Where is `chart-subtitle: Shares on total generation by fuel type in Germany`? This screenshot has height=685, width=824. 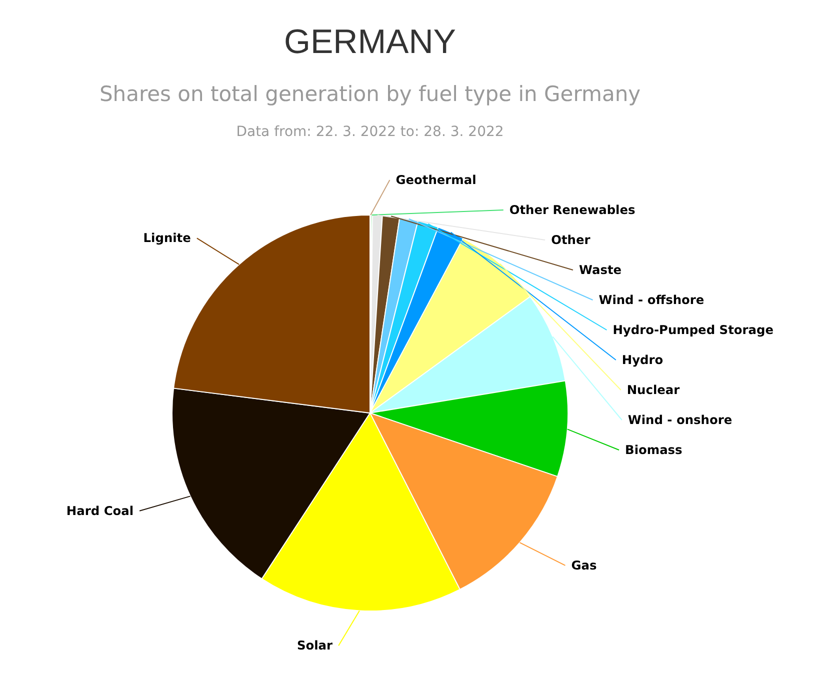 chart-subtitle: Shares on total generation by fuel type in Germany is located at coordinates (370, 94).